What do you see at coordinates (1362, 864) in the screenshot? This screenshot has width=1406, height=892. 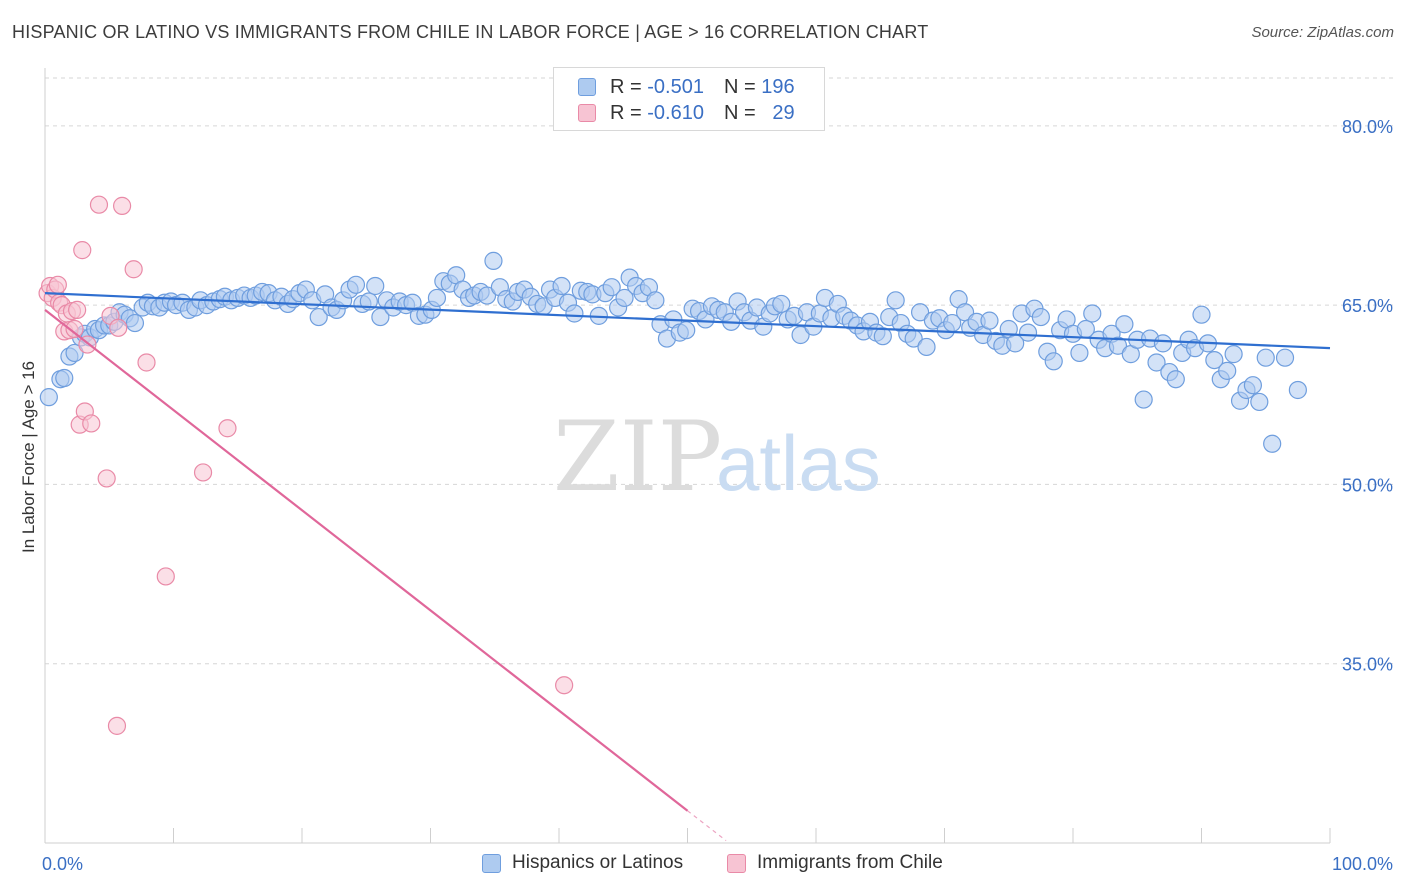 I see `x-tick-label: 100.0%` at bounding box center [1362, 864].